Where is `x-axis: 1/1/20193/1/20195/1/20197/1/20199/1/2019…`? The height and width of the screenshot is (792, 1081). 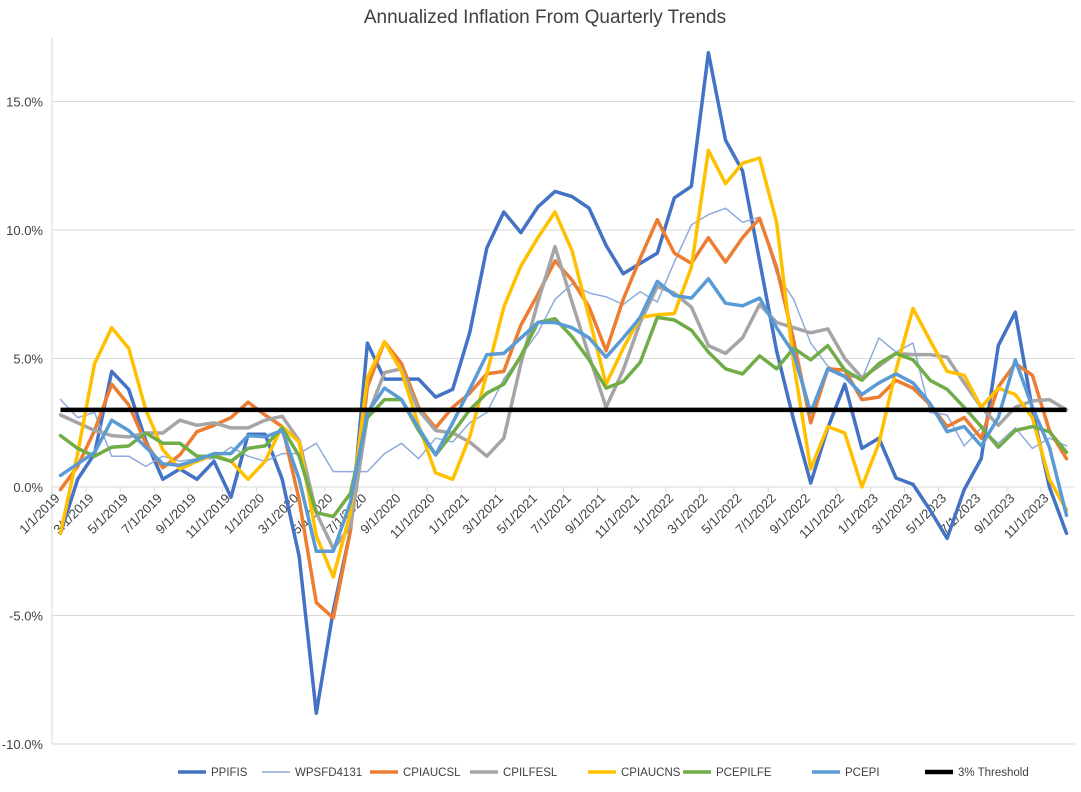
x-axis: 1/1/20193/1/20195/1/20197/1/20199/1/2019… is located at coordinates (534, 514).